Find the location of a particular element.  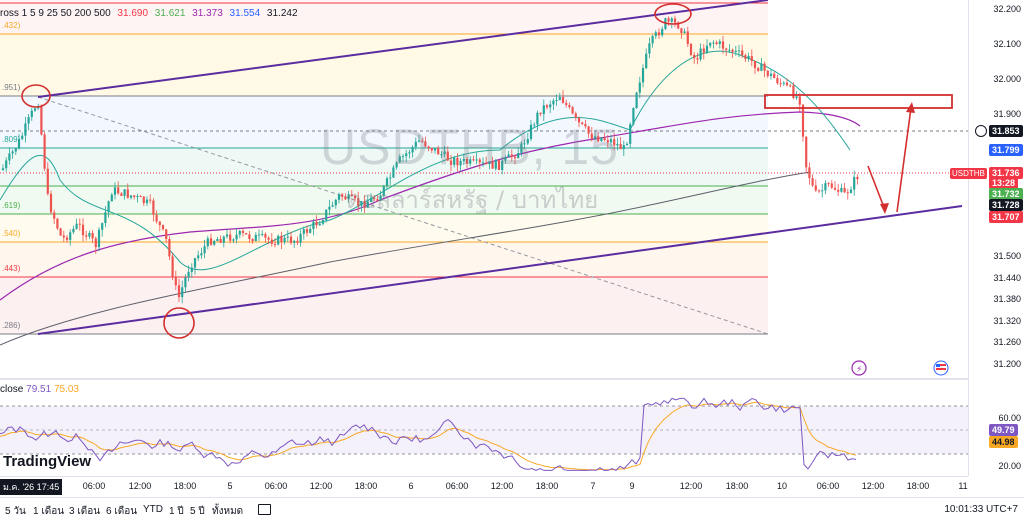

us-flag-stripe is located at coordinates (941, 369).